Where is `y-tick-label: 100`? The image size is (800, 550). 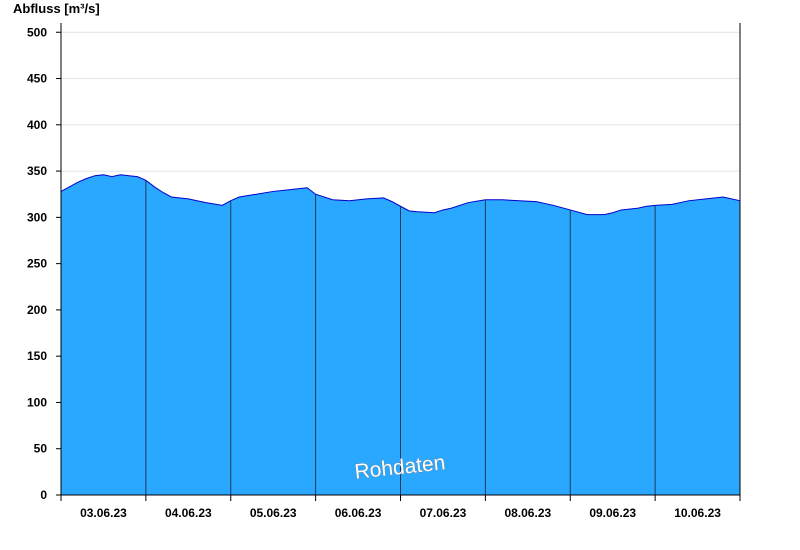 y-tick-label: 100 is located at coordinates (37, 402).